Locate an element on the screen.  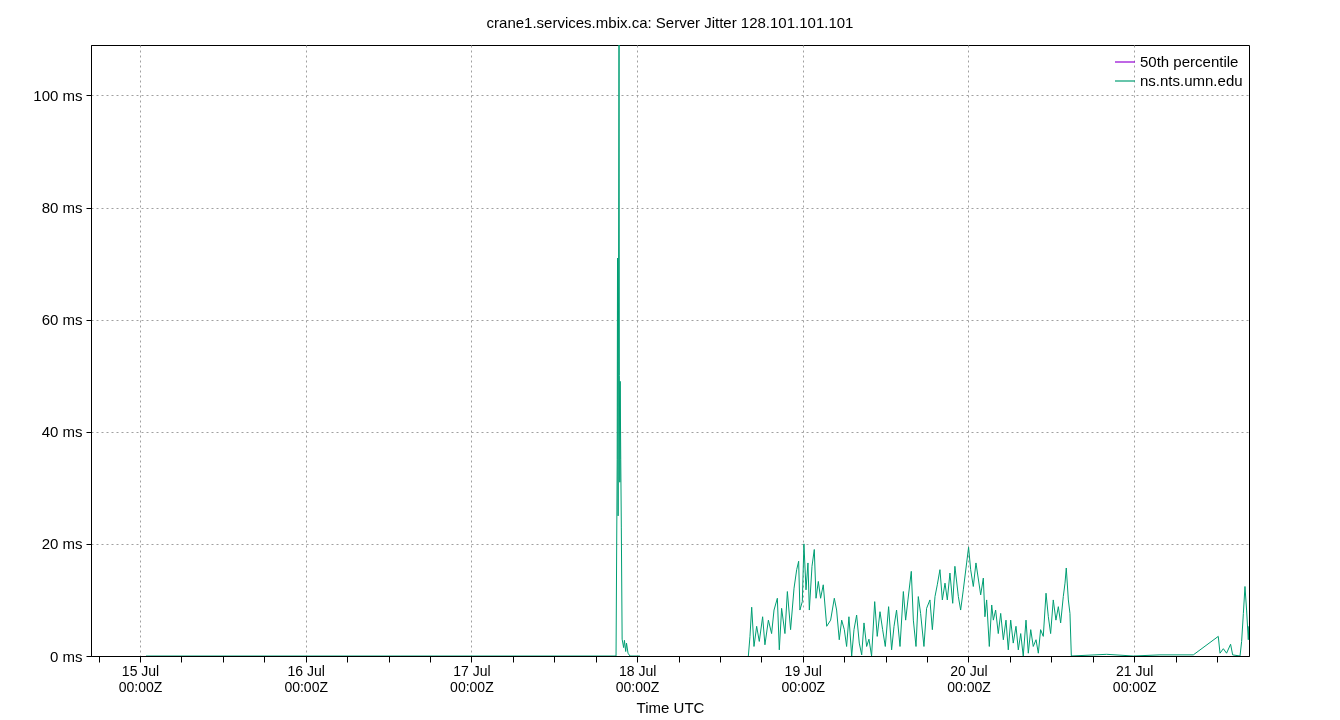
x-tick-label: 18 Jul 00:00Z is located at coordinates (637, 678).